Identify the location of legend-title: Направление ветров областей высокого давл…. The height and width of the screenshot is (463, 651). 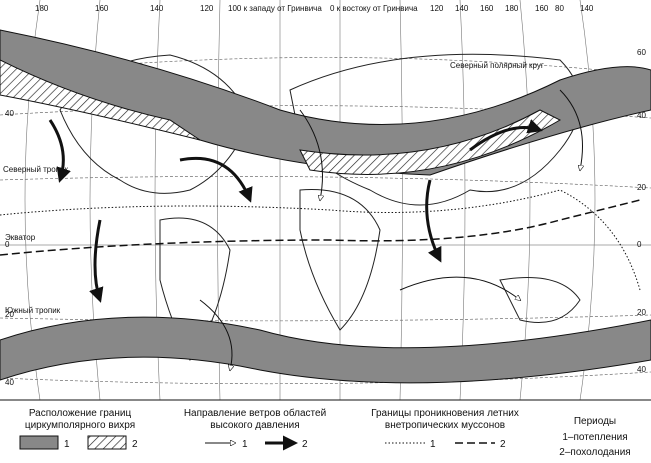
(255, 419).